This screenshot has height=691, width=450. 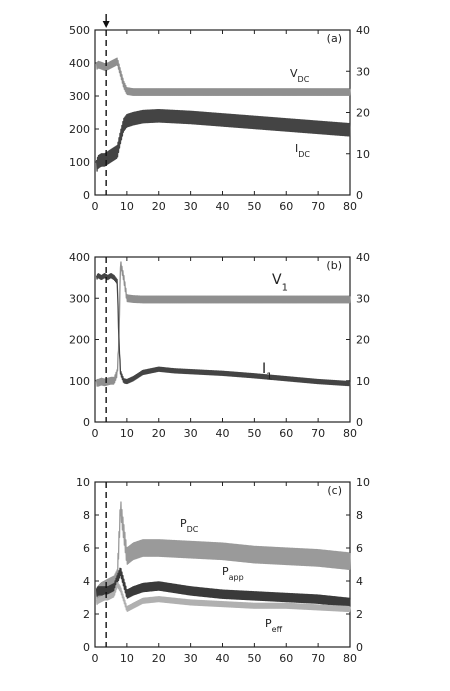 What do you see at coordinates (334, 38) in the screenshot?
I see `panel-label: (a)` at bounding box center [334, 38].